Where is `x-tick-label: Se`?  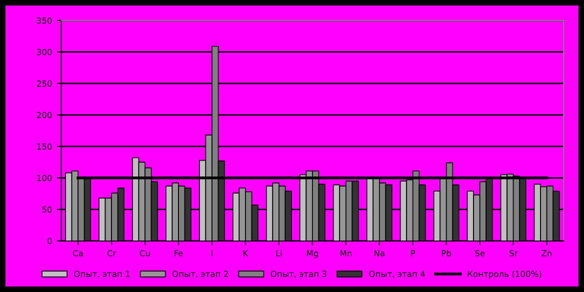
x-tick-label: Se is located at coordinates (480, 253).